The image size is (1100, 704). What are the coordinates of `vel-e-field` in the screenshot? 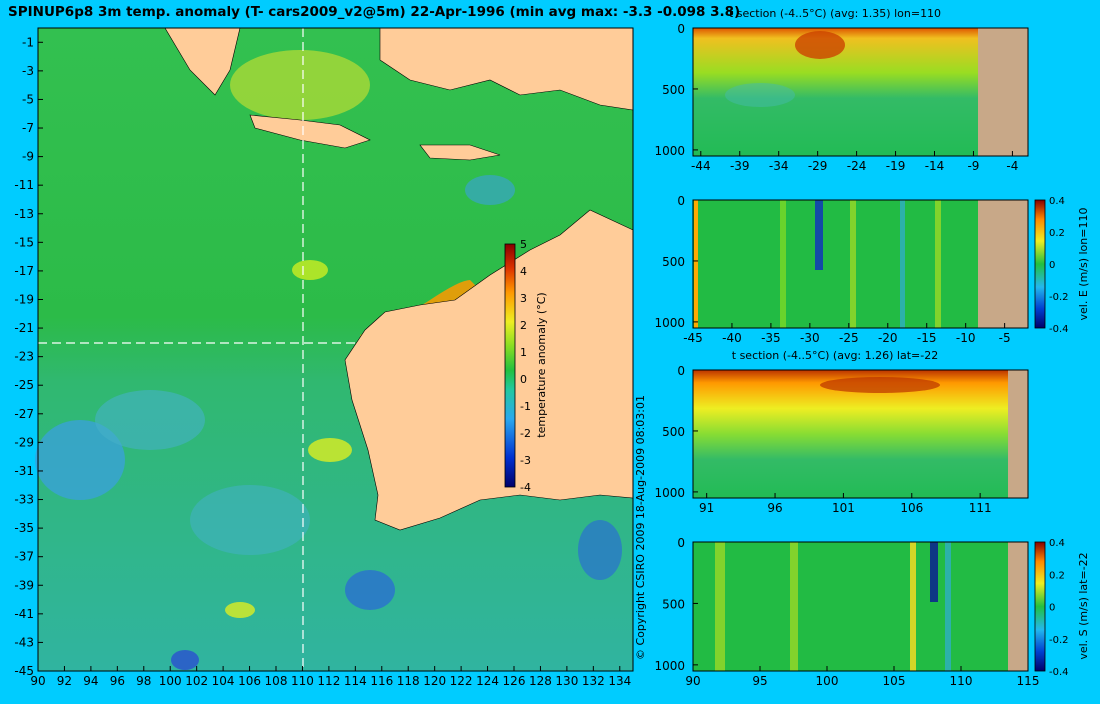 It's located at (860, 264).